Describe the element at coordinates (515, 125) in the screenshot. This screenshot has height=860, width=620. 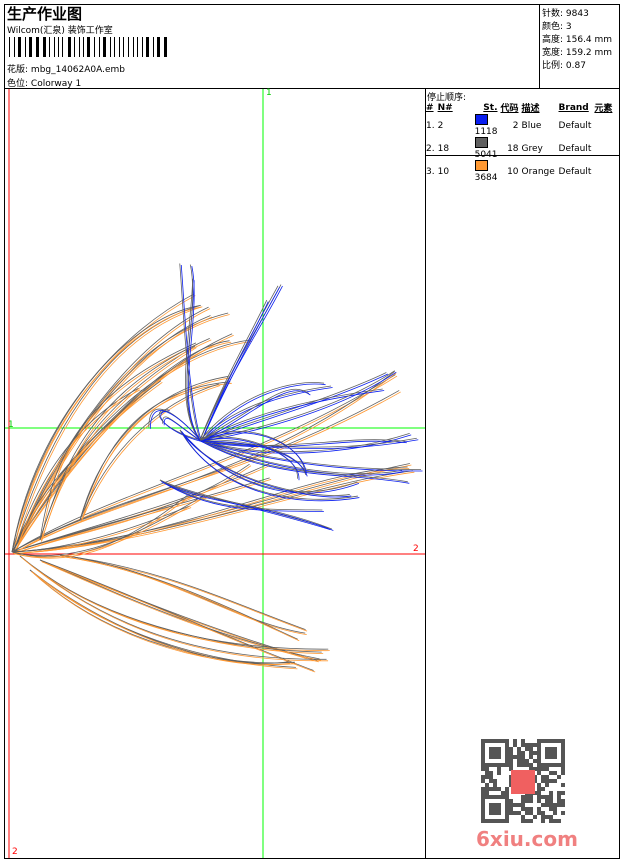
I see `row-code: 2` at that location.